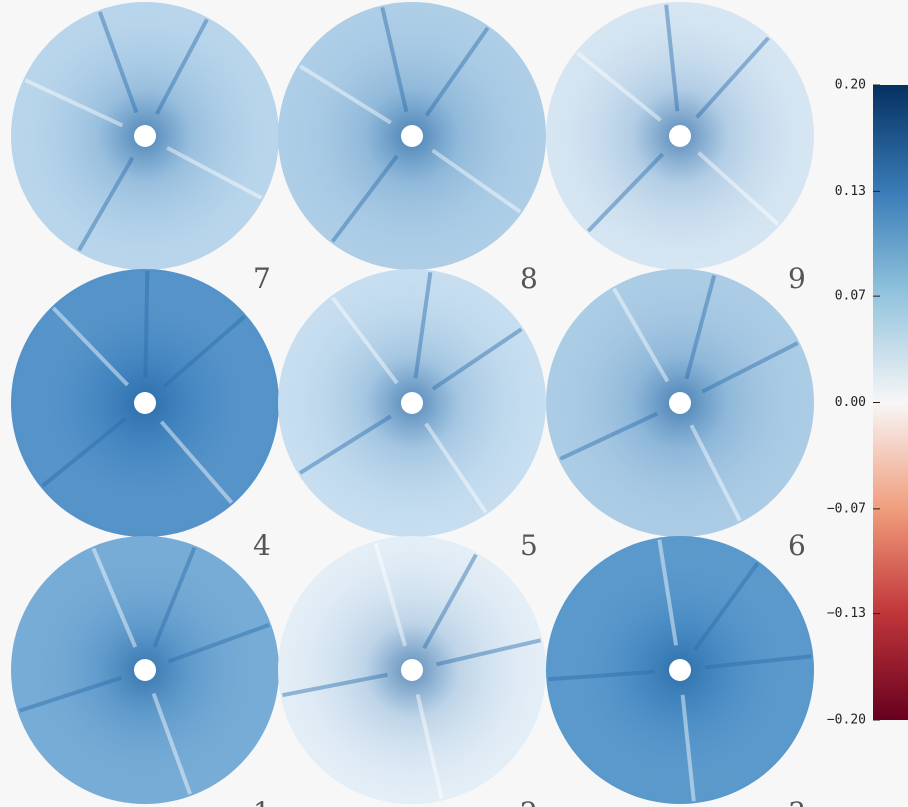 The image size is (908, 807). I want to click on panel-label: 9, so click(797, 278).